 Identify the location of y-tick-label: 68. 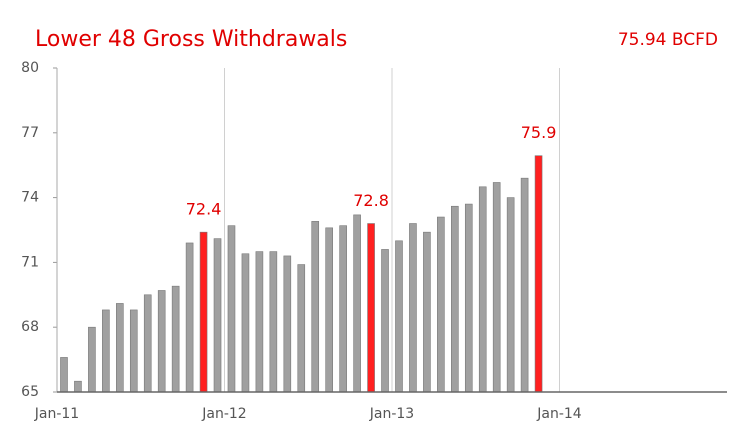
(30, 327).